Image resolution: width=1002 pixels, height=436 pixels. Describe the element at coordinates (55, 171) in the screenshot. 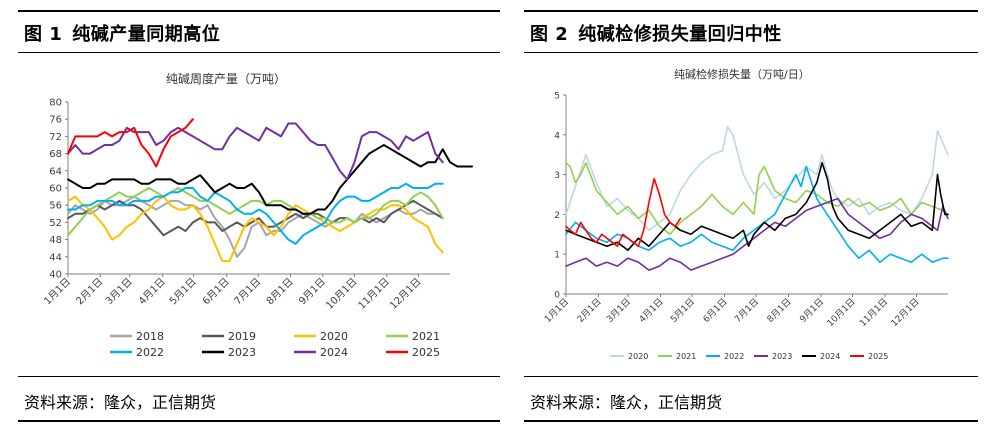

I see `y-tick-label: 64` at that location.